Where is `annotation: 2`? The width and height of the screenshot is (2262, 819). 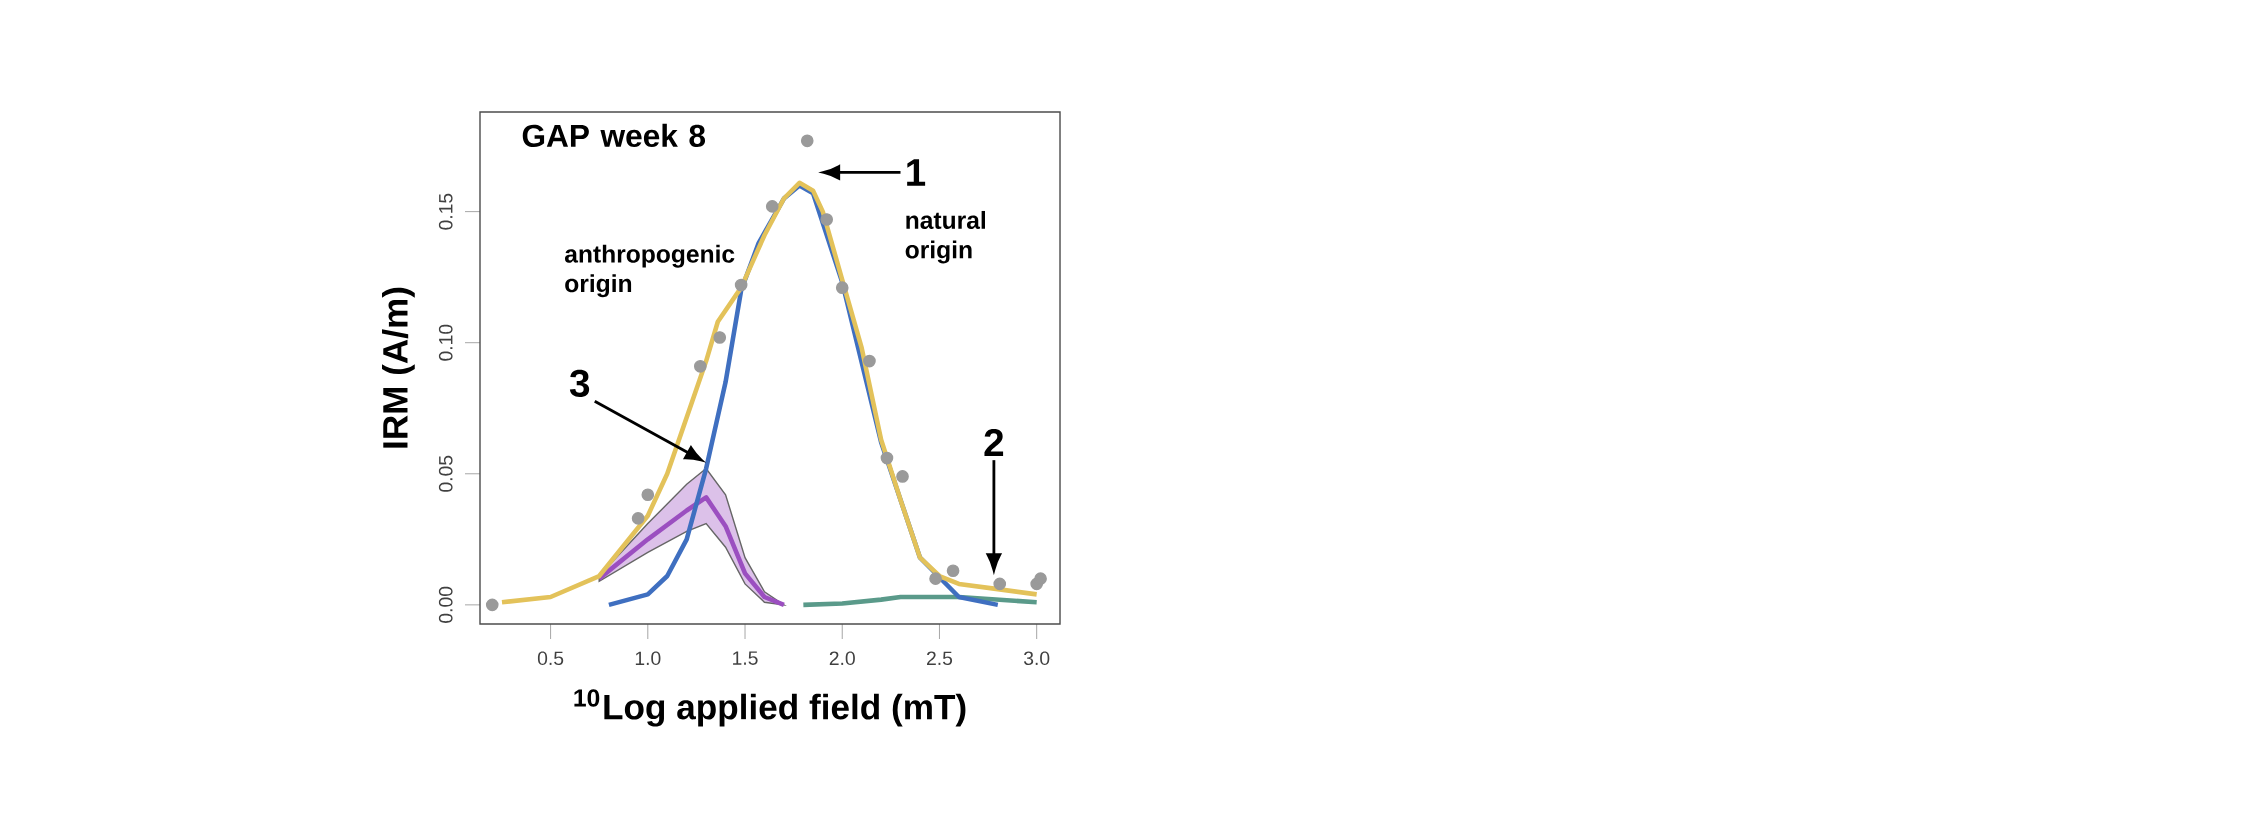
annotation: 2 is located at coordinates (994, 442).